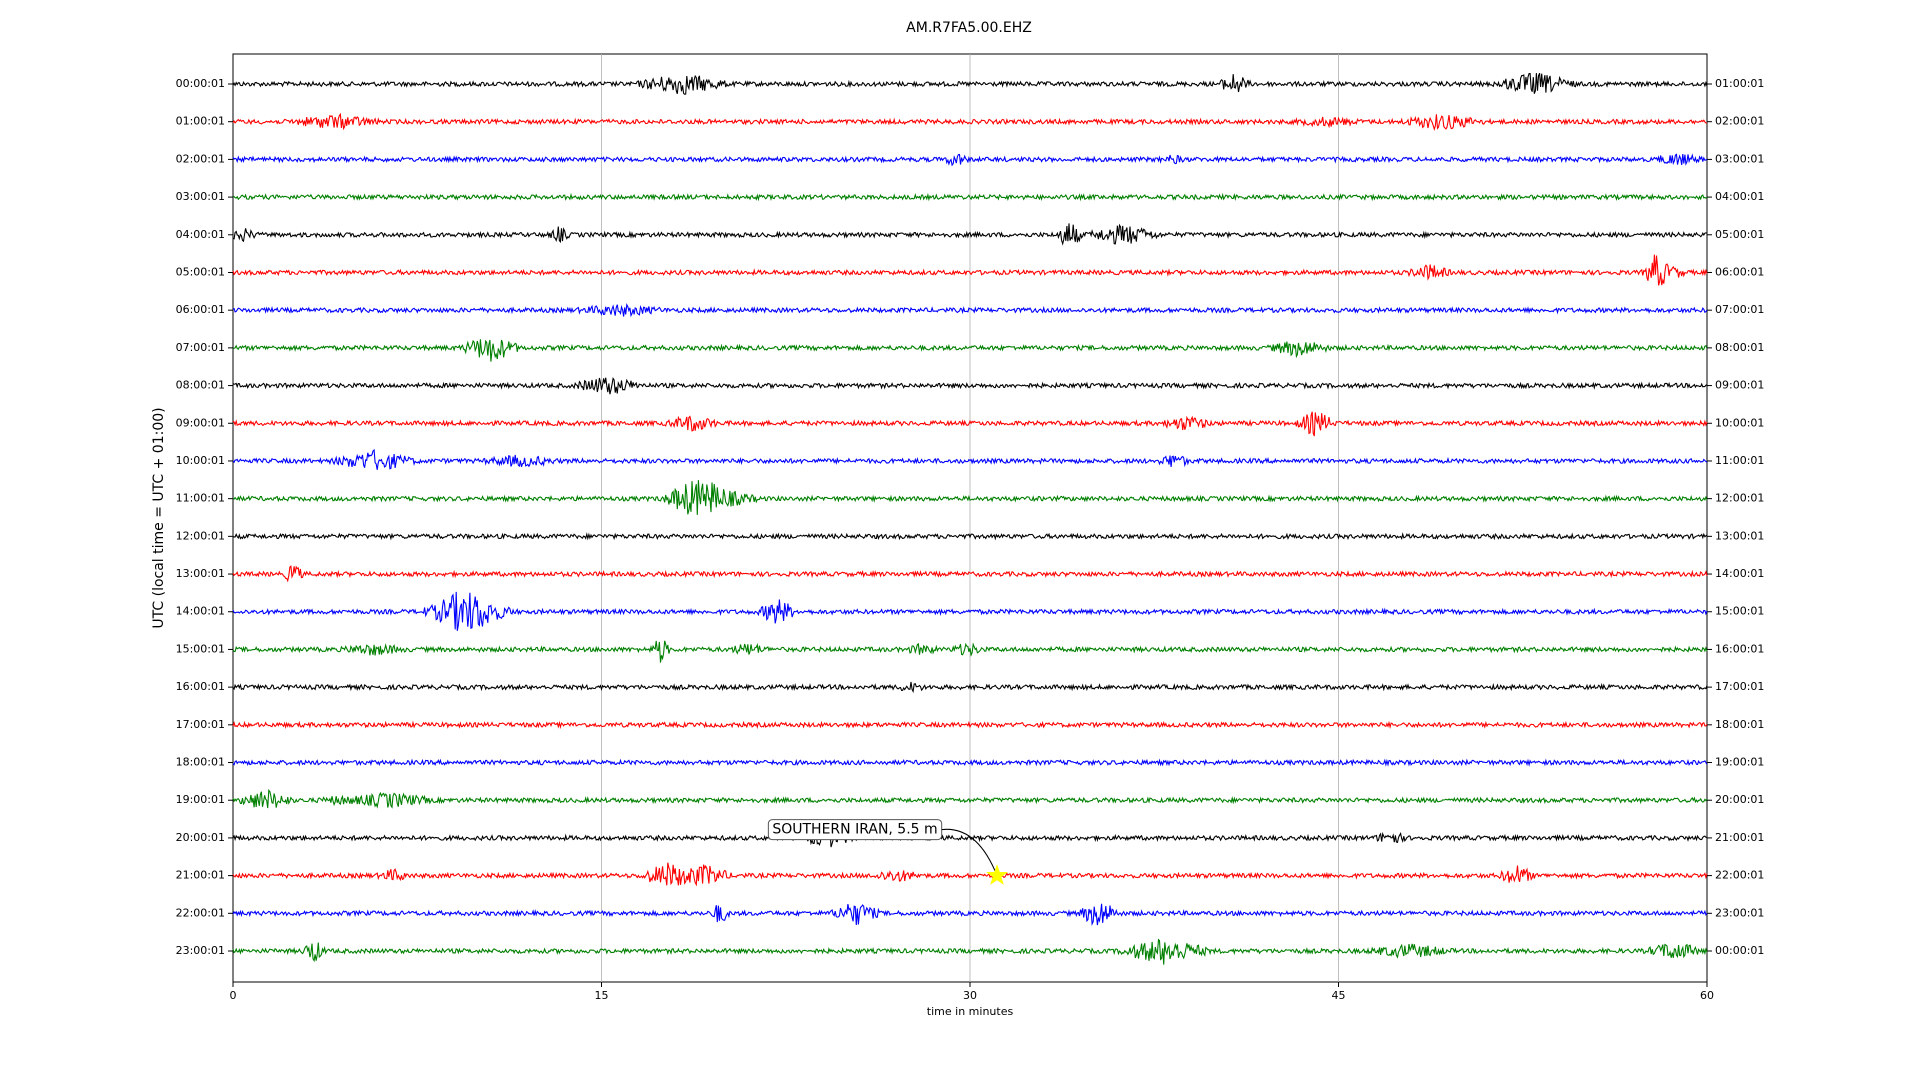  Describe the element at coordinates (1739, 121) in the screenshot. I see `right-row-label: 02:00:01` at that location.